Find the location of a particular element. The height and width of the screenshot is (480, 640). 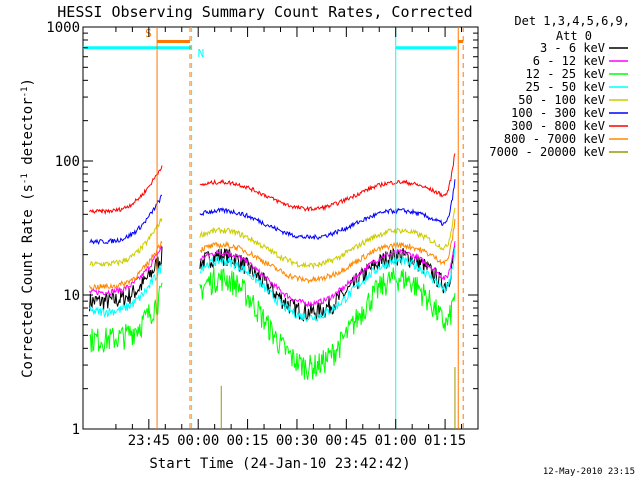

legend-header-line1: Det 1,3,4,5,6,9, is located at coordinates (572, 21).